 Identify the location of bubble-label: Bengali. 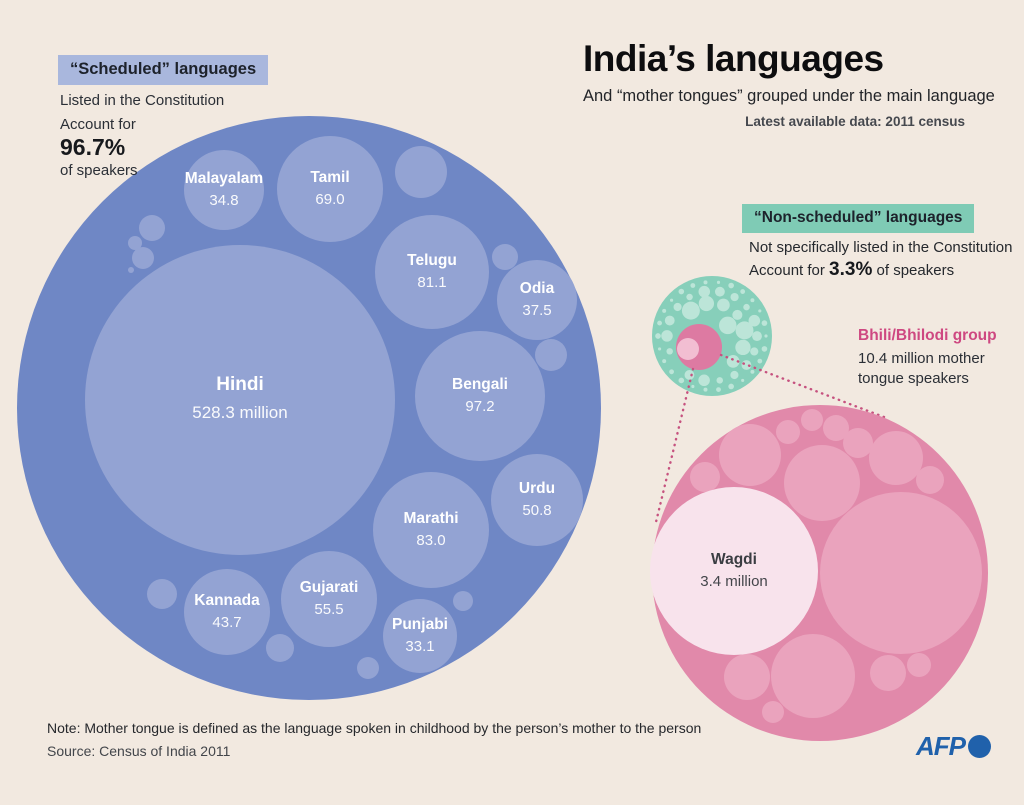
(480, 384).